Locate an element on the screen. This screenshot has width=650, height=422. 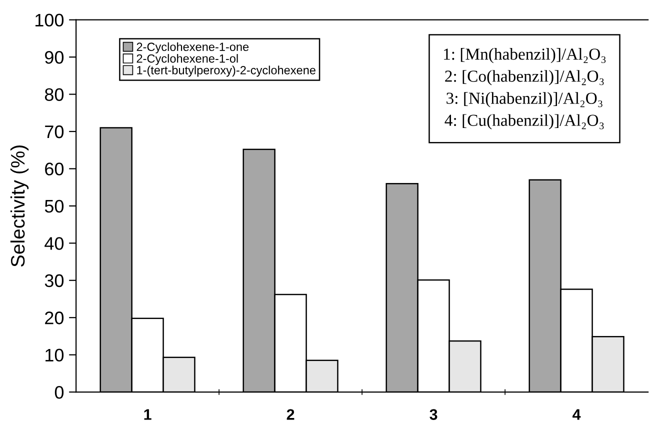
legend-label: 2-Cyclohexene-1-ol is located at coordinates (187, 60).